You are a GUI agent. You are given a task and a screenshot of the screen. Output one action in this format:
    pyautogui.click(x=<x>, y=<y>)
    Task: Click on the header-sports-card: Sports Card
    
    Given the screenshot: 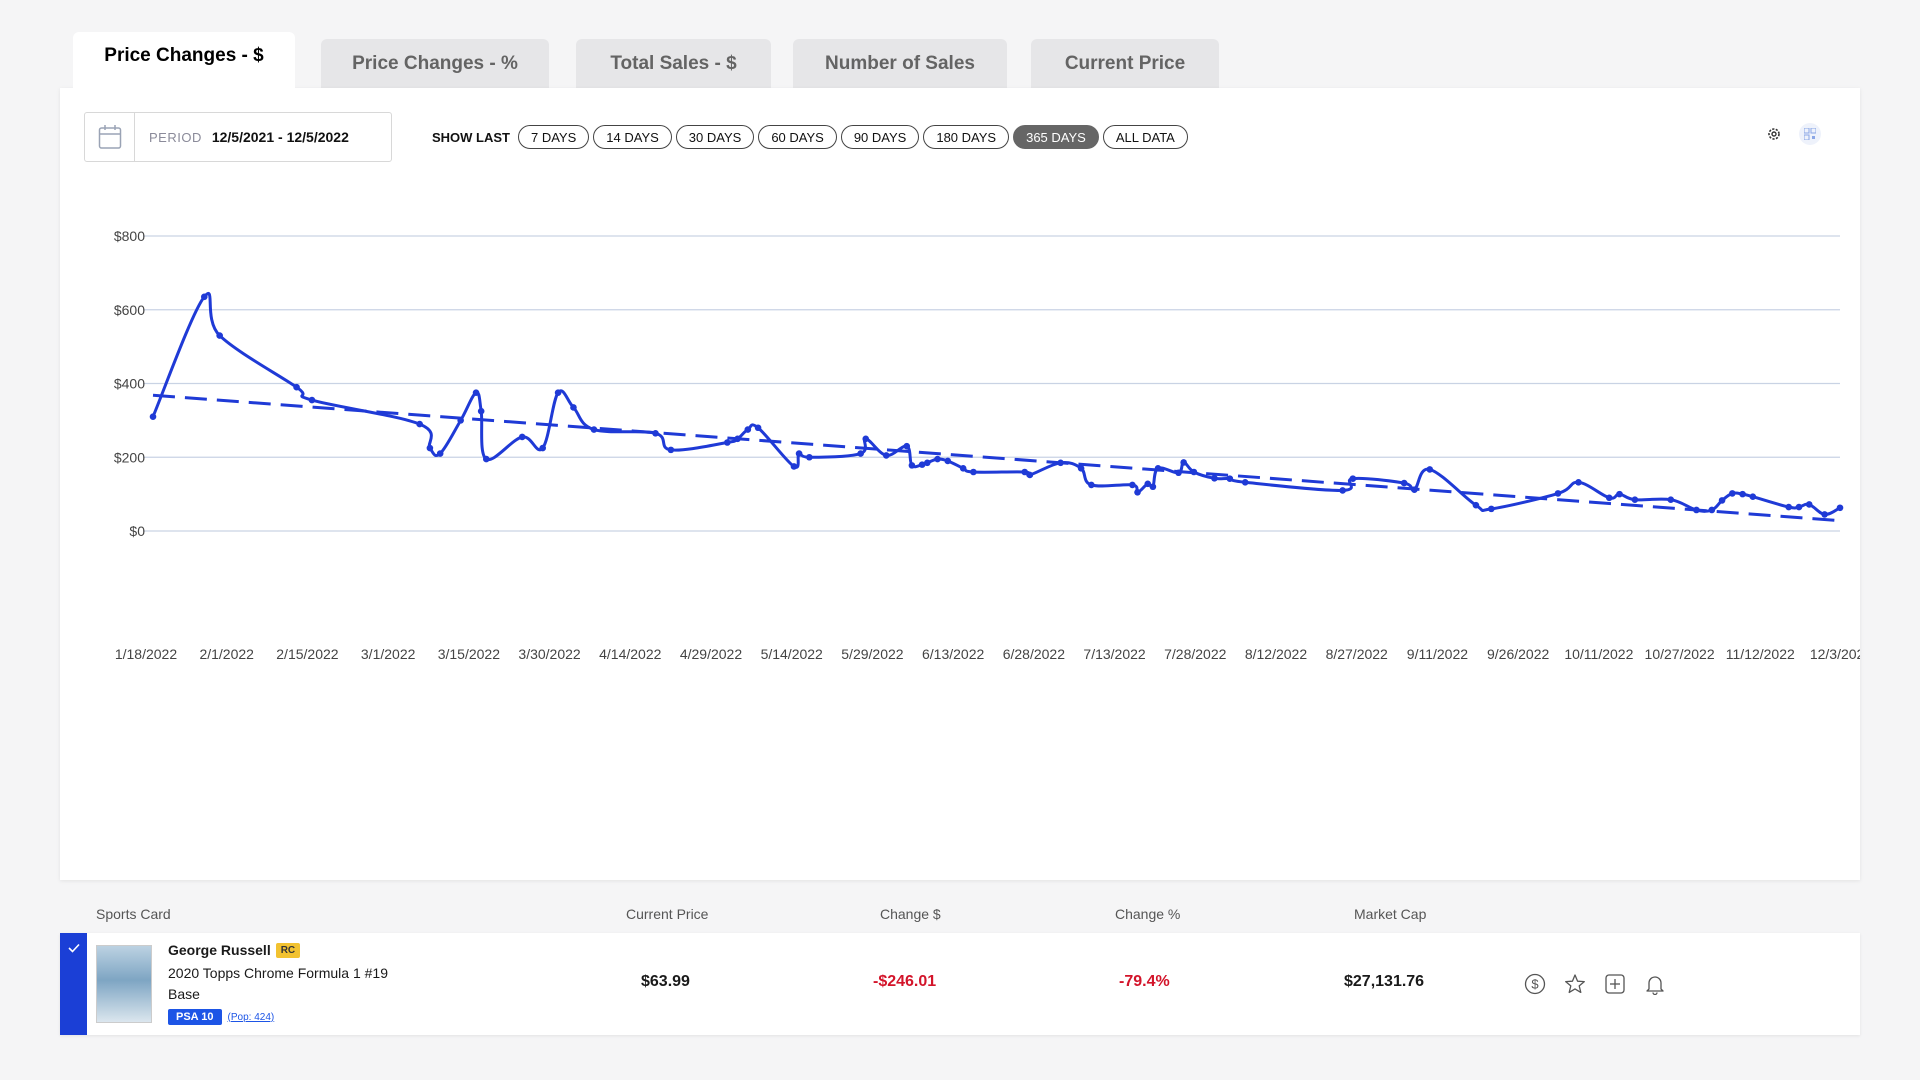 What is the action you would take?
    pyautogui.click(x=133, y=914)
    